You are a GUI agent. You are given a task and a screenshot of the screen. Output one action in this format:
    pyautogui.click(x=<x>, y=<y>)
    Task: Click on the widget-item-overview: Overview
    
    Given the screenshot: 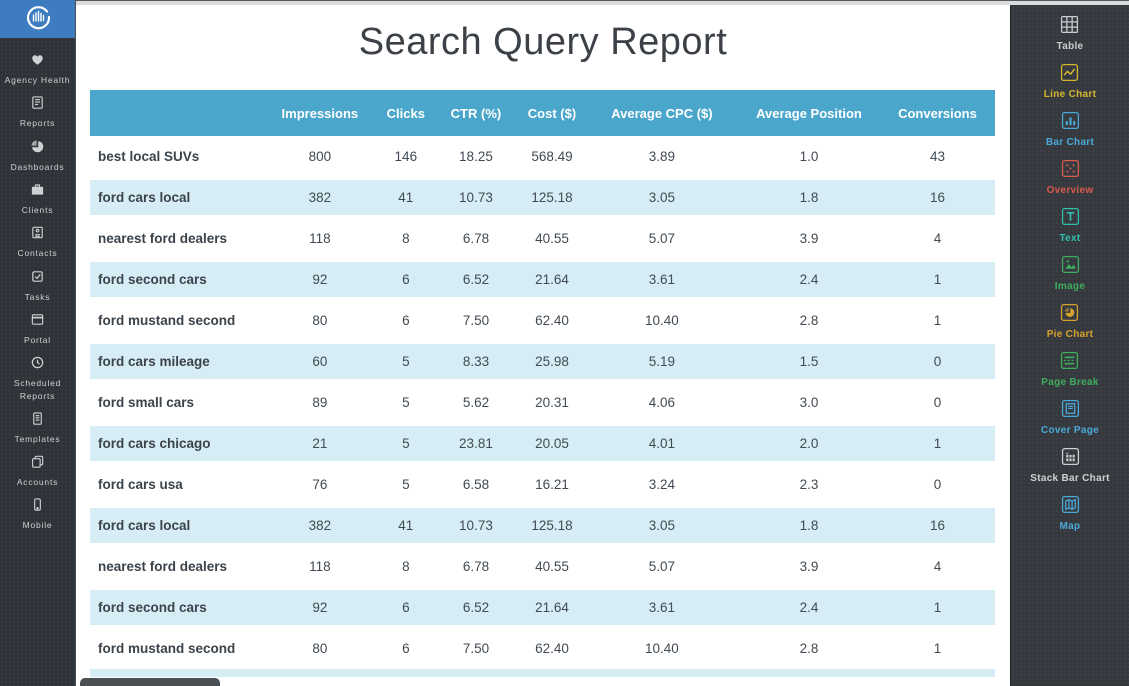 What is the action you would take?
    pyautogui.click(x=1070, y=177)
    